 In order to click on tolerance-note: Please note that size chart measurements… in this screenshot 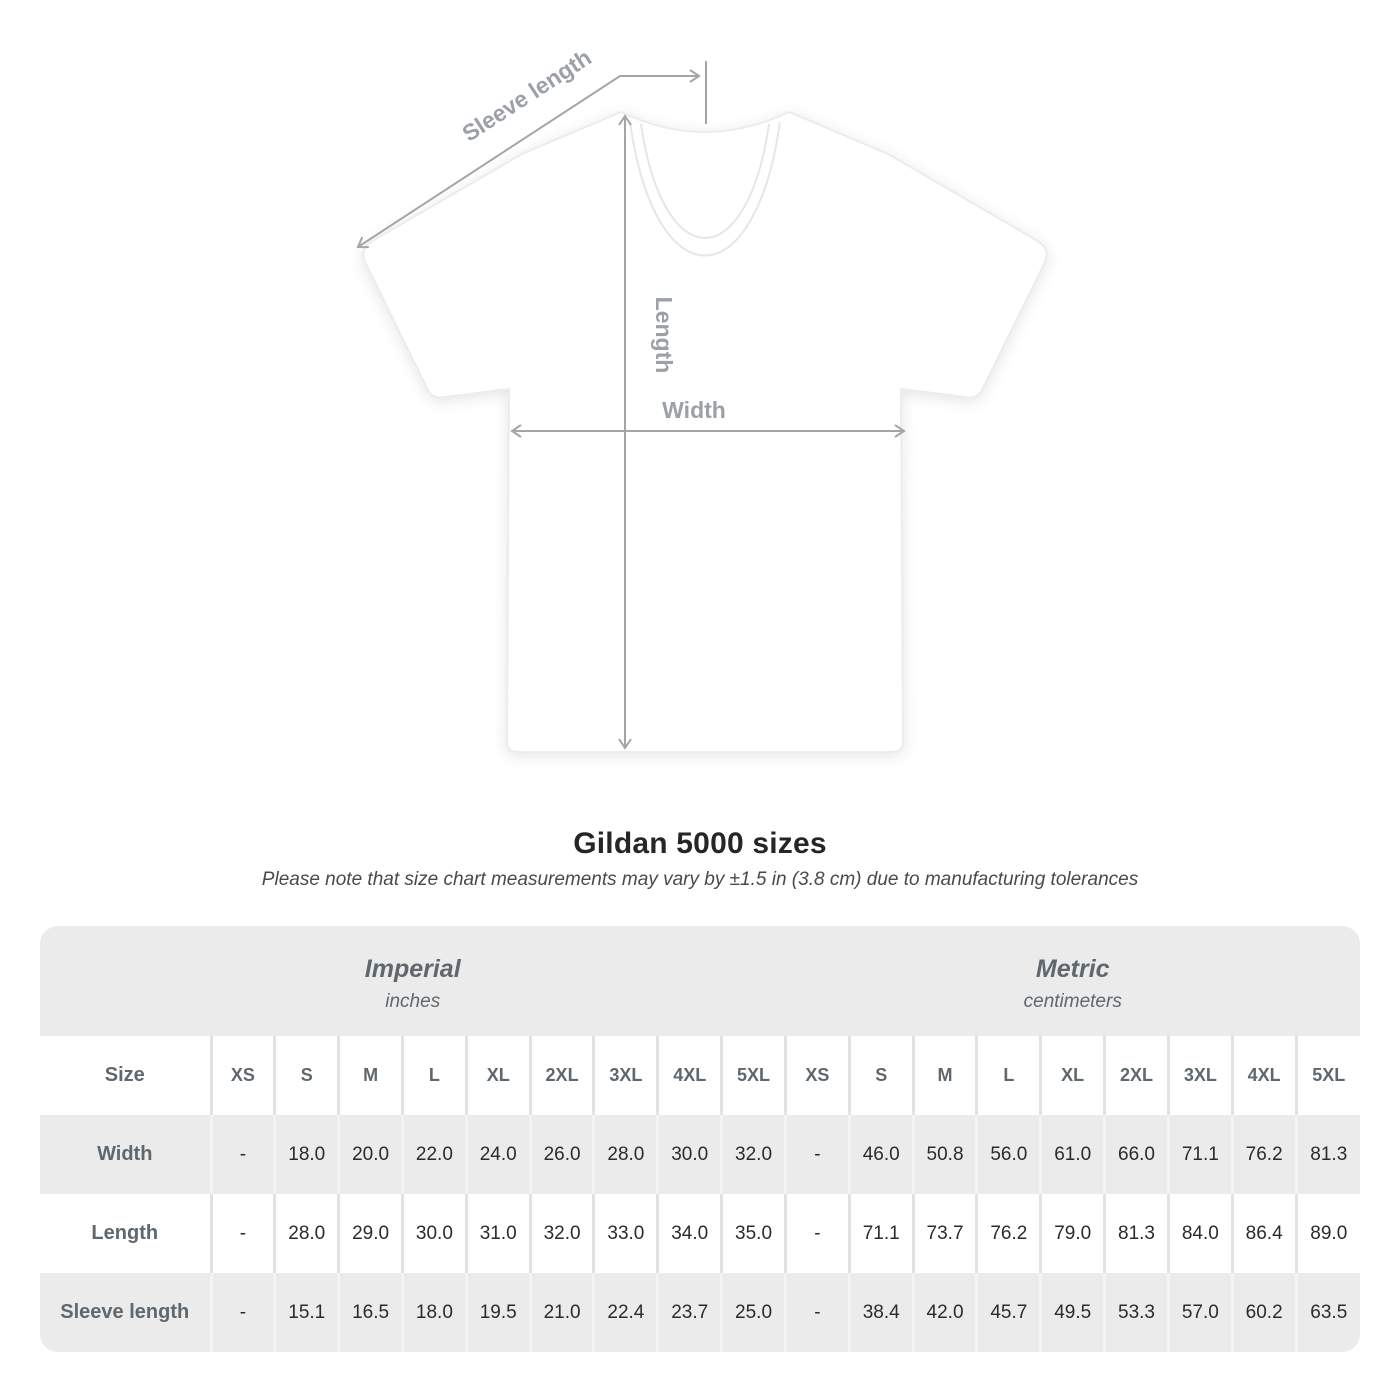, I will do `click(700, 879)`.